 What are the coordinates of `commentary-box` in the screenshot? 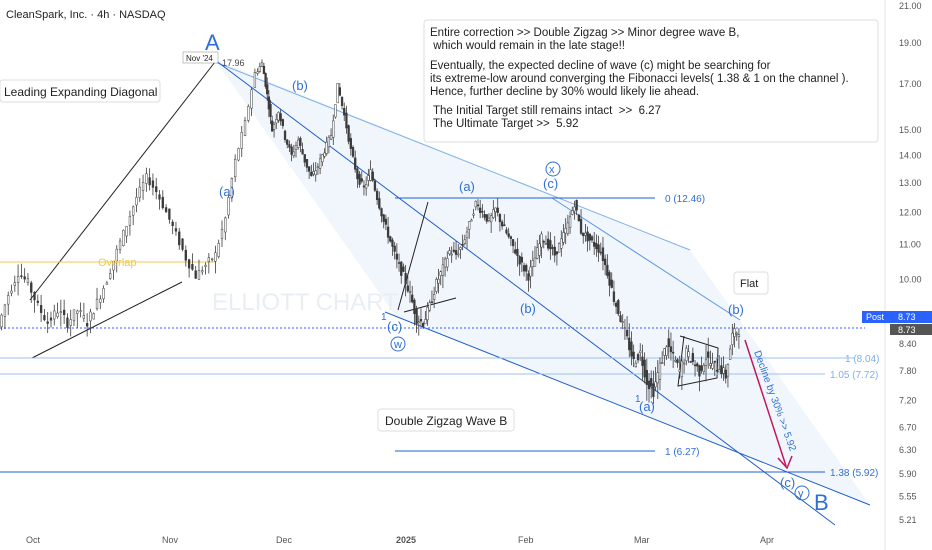 It's located at (651, 81).